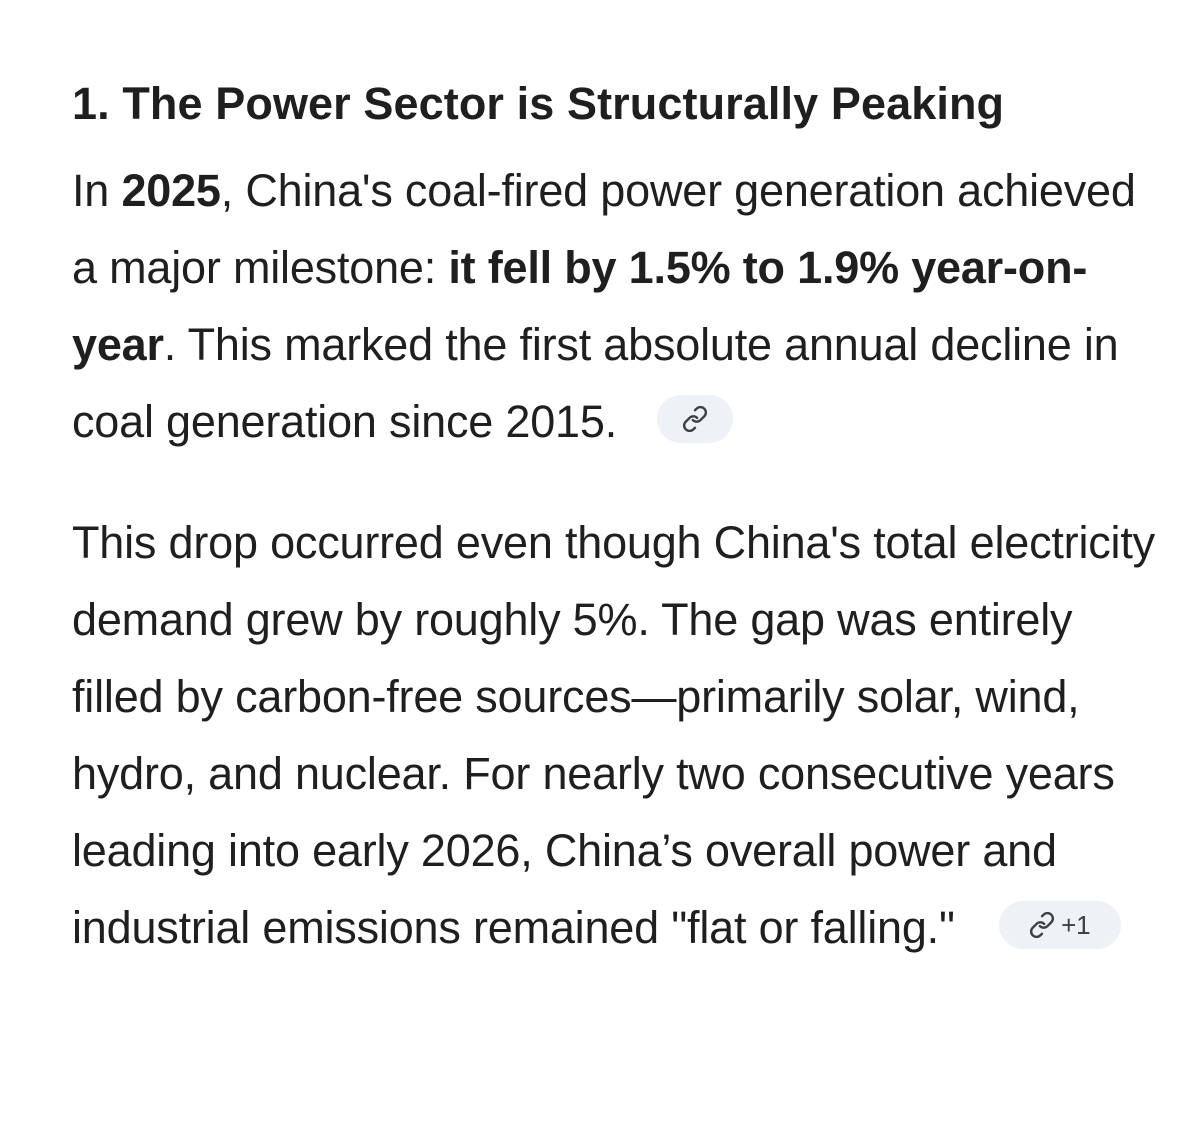  What do you see at coordinates (171, 190) in the screenshot?
I see `bold-year: 2025` at bounding box center [171, 190].